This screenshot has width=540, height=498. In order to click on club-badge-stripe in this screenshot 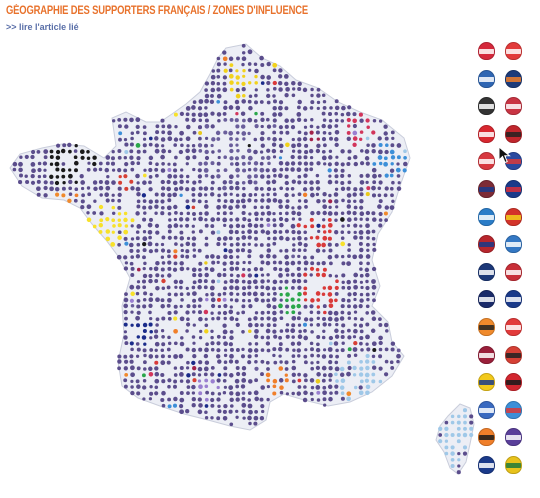, I will do `click(513, 51)`.